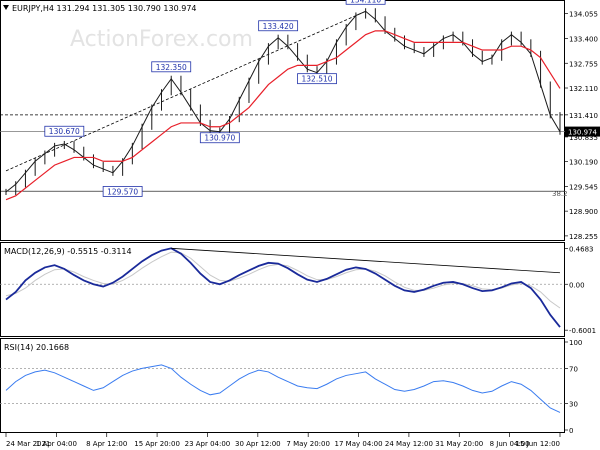 Image resolution: width=600 pixels, height=450 pixels. I want to click on macd-y-tick-label: -0.6001, so click(582, 331).